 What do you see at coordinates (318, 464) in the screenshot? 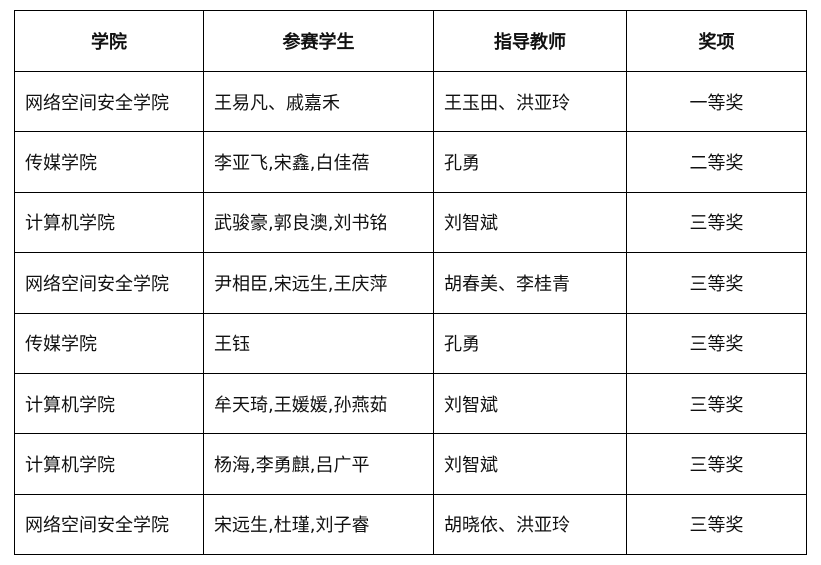
I see `students-cell: 杨海,李勇麒,吕广平` at bounding box center [318, 464].